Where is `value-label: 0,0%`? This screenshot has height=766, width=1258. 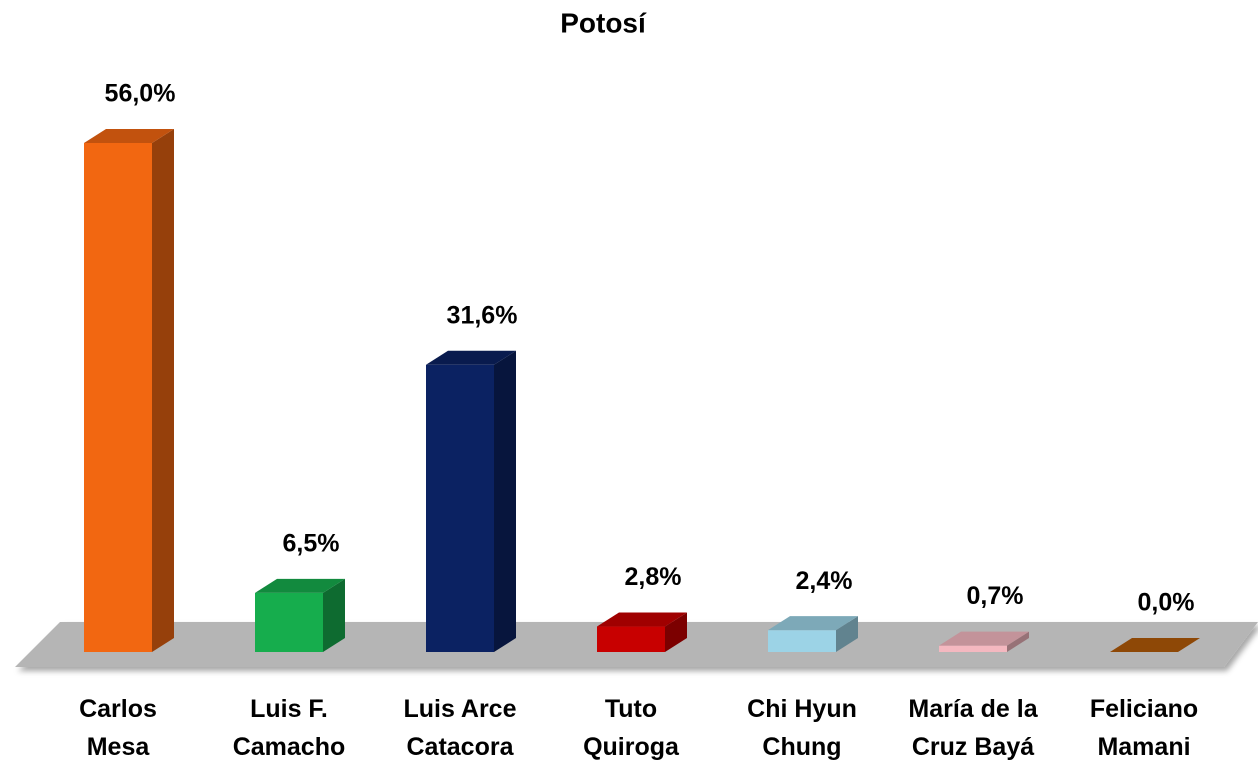 value-label: 0,0% is located at coordinates (1166, 603).